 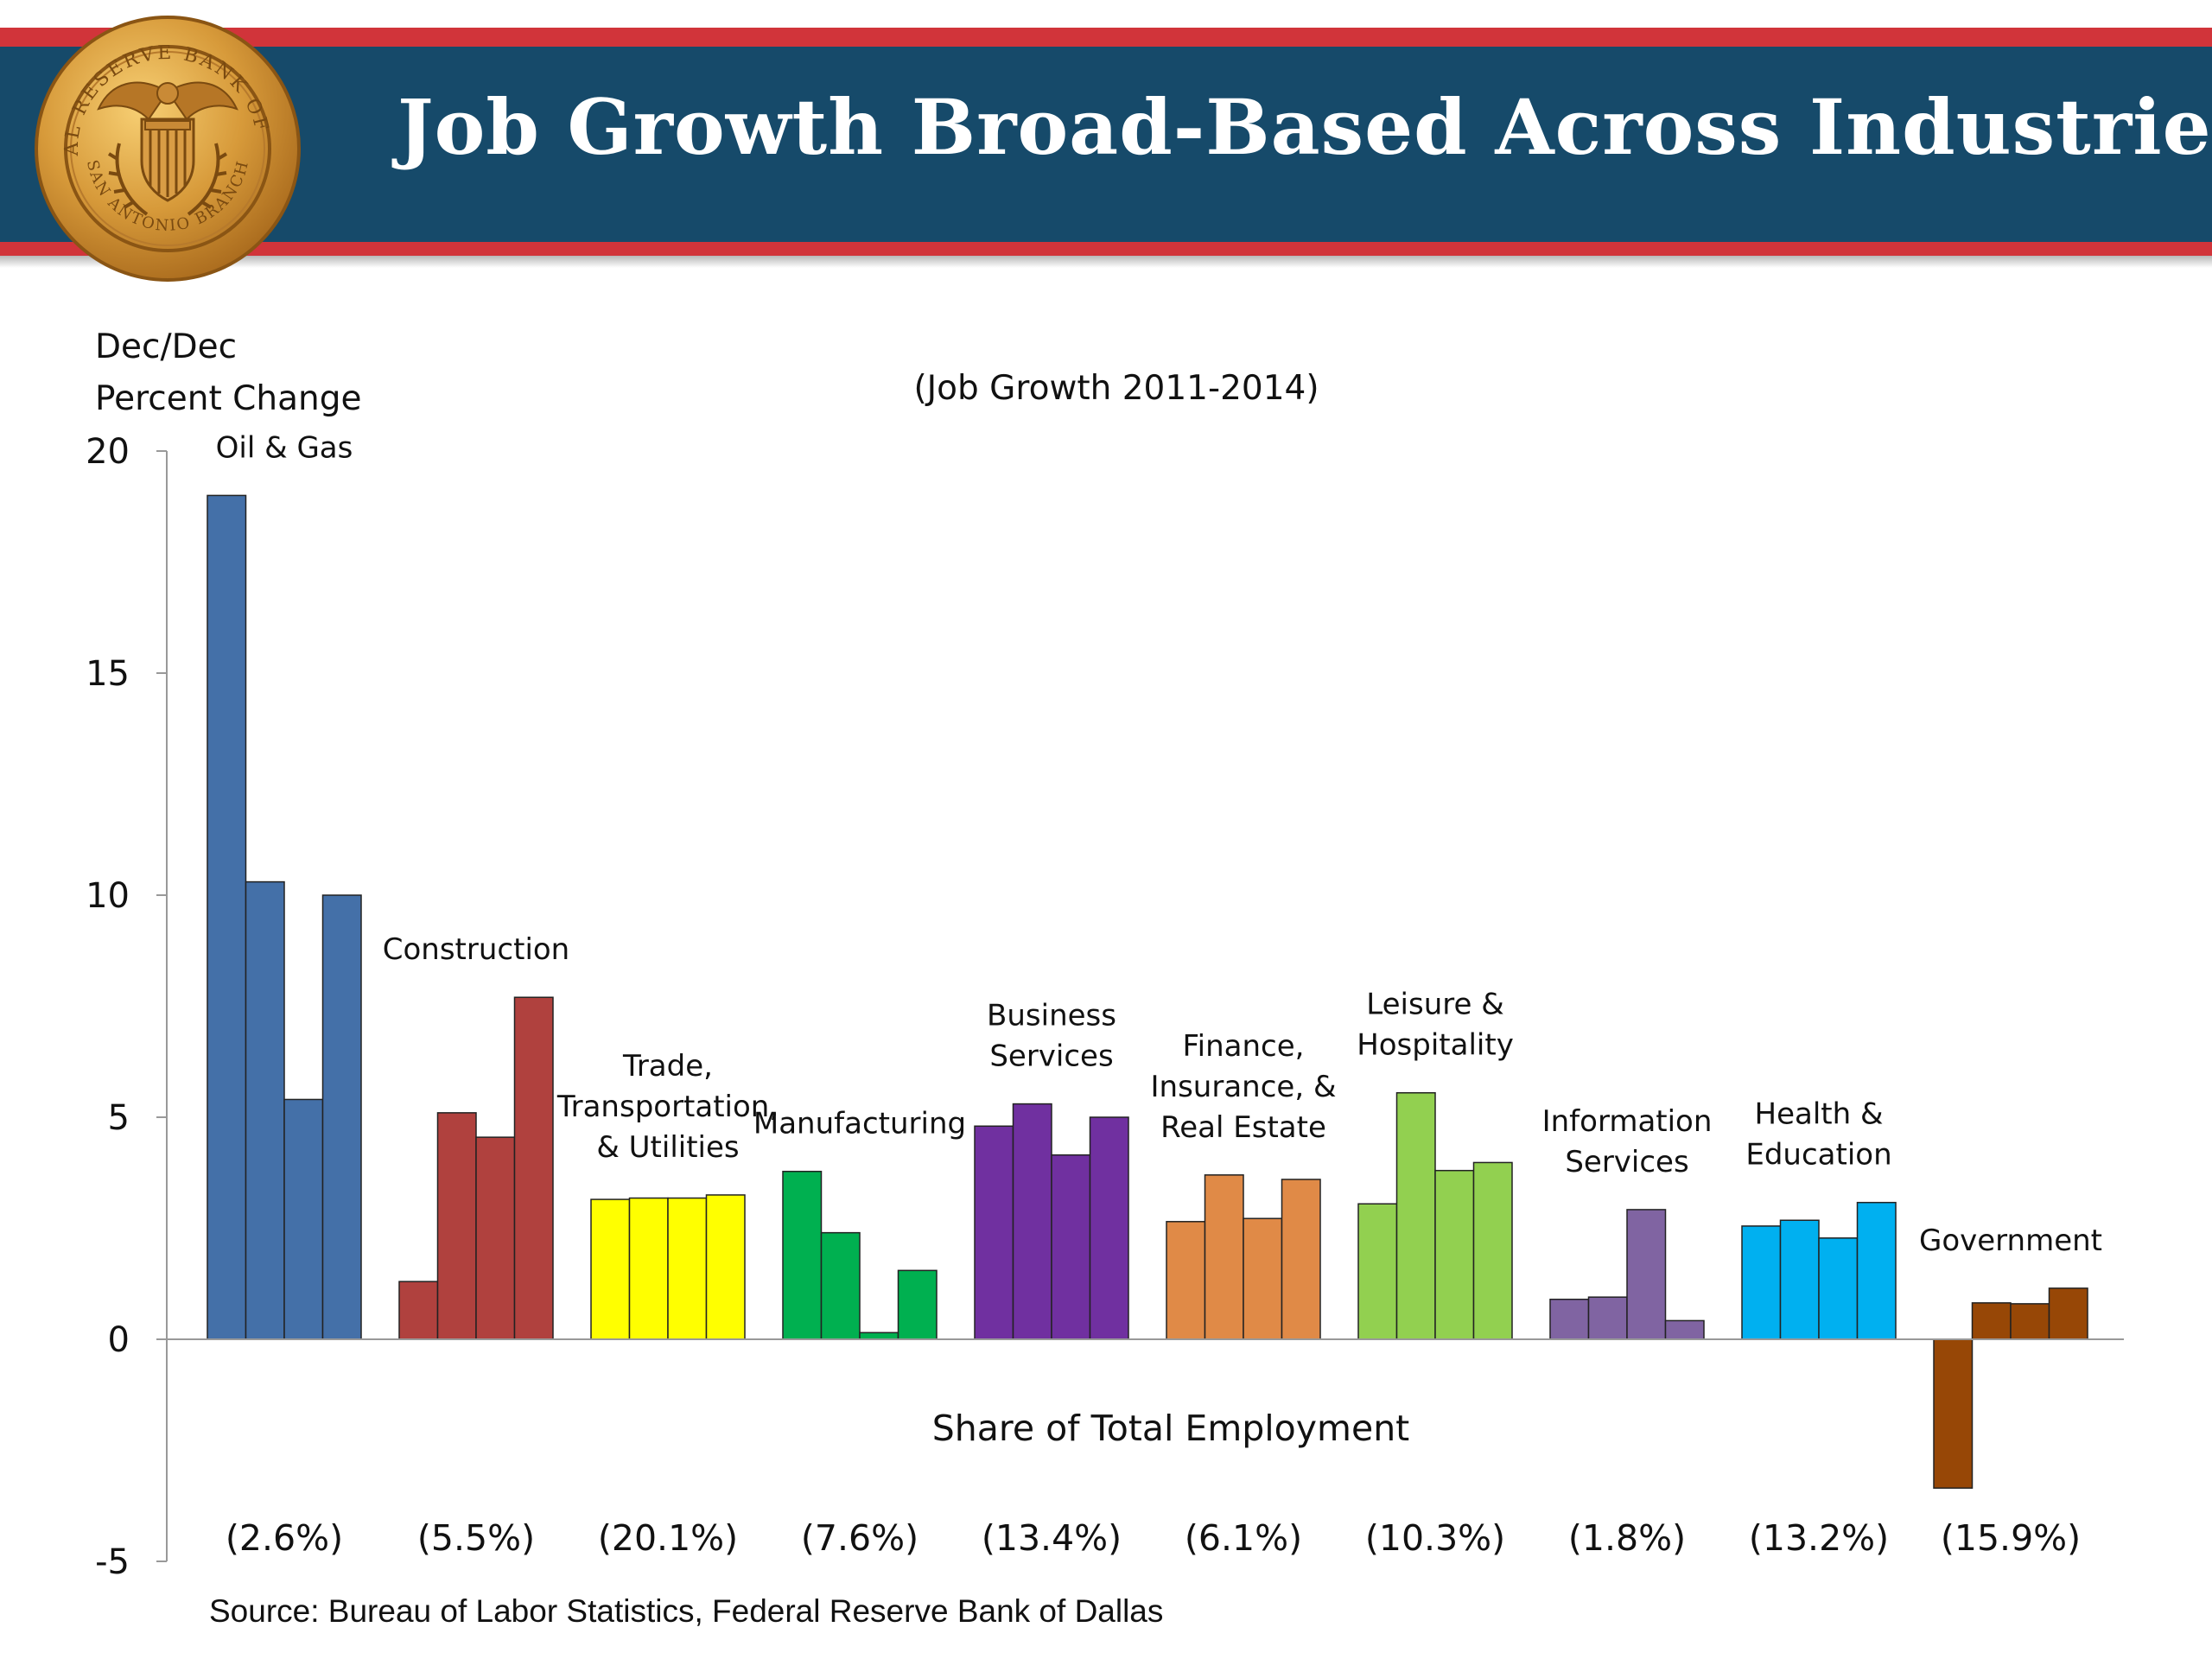 I want to click on header-shadow, so click(x=1106, y=262).